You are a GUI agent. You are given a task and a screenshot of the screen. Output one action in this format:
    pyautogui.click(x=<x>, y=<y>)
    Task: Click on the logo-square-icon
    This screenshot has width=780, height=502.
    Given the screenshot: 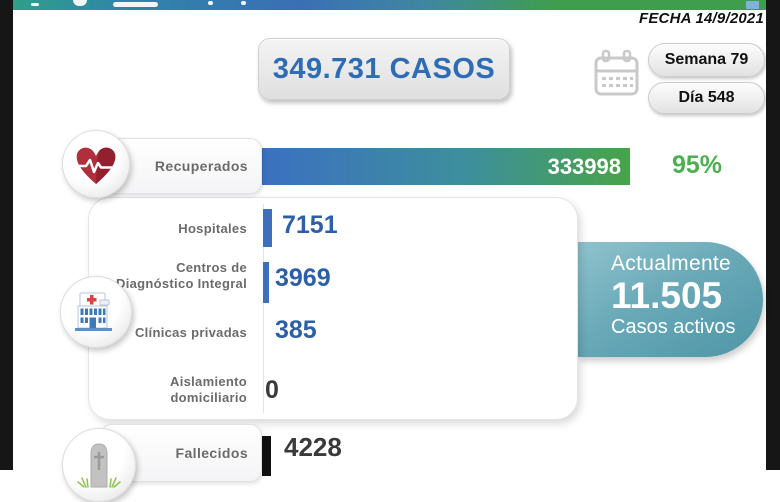 What is the action you would take?
    pyautogui.click(x=752, y=5)
    